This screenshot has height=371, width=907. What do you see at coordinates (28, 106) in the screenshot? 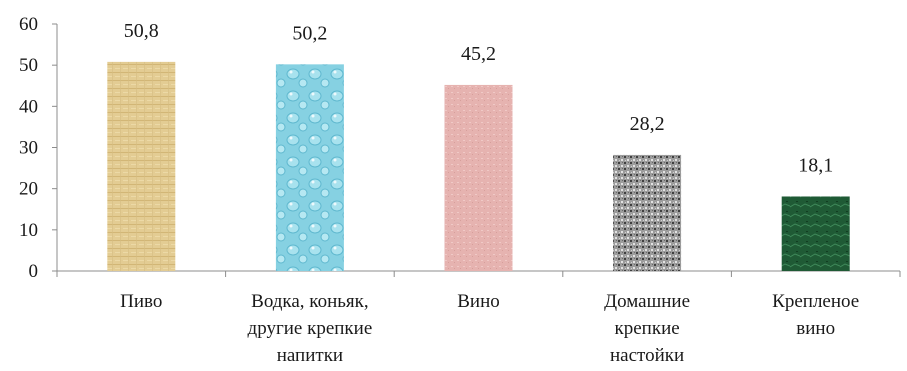
I see `y-tick-label: 40` at bounding box center [28, 106].